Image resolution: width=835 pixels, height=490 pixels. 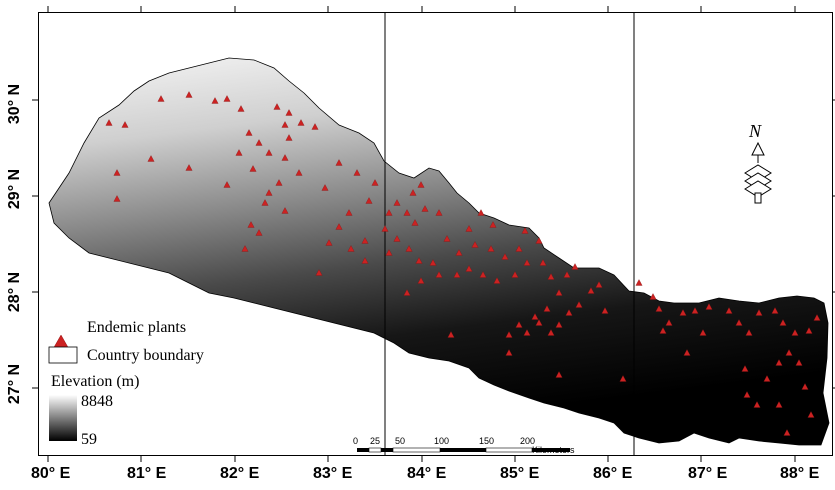 I want to click on lon-label-80: 80° E, so click(x=51, y=473).